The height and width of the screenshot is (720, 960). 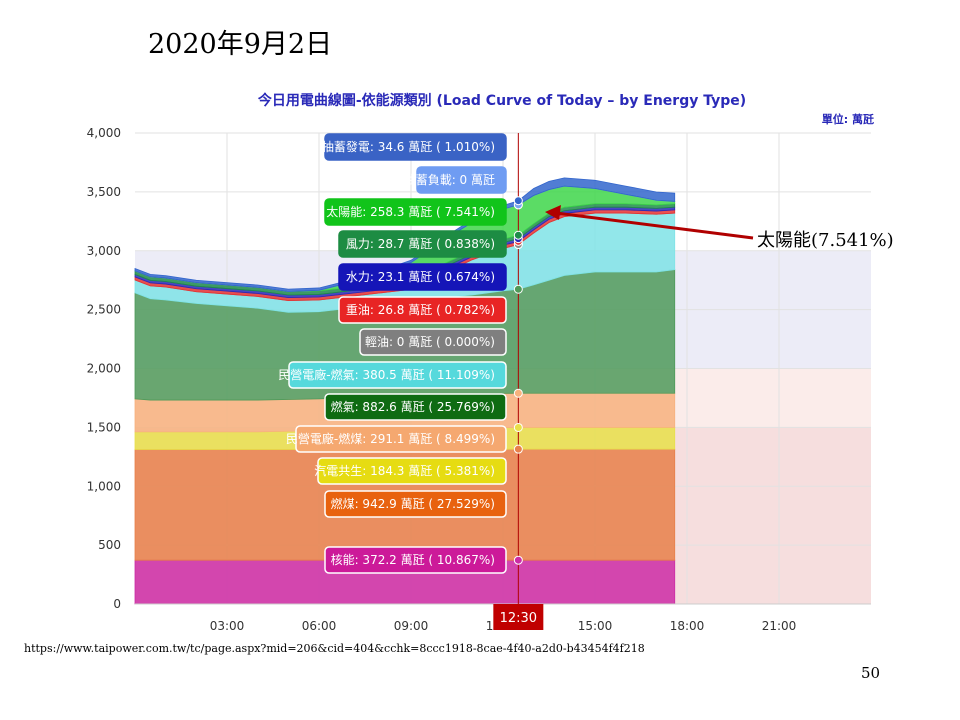 What do you see at coordinates (449, 180) in the screenshot?
I see `tooltip-抽蓄負載: 抽蓄負載: 0 萬瓩` at bounding box center [449, 180].